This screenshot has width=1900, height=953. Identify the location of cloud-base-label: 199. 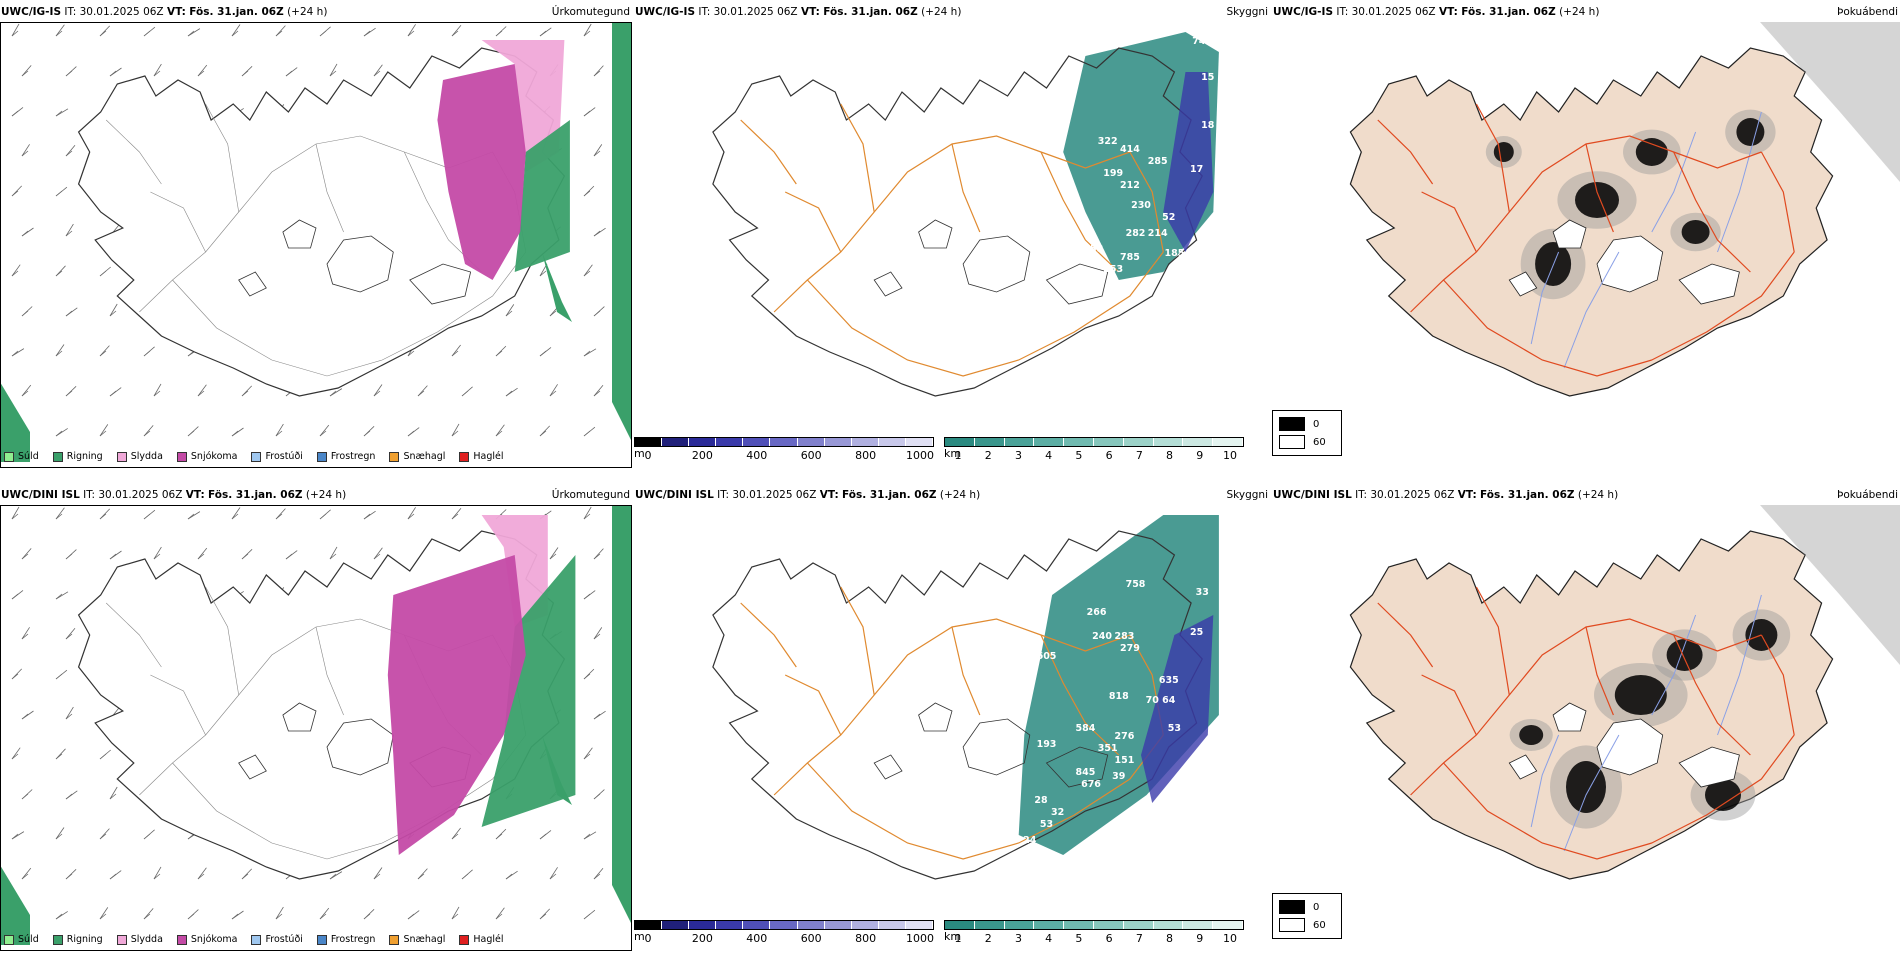
(1113, 173).